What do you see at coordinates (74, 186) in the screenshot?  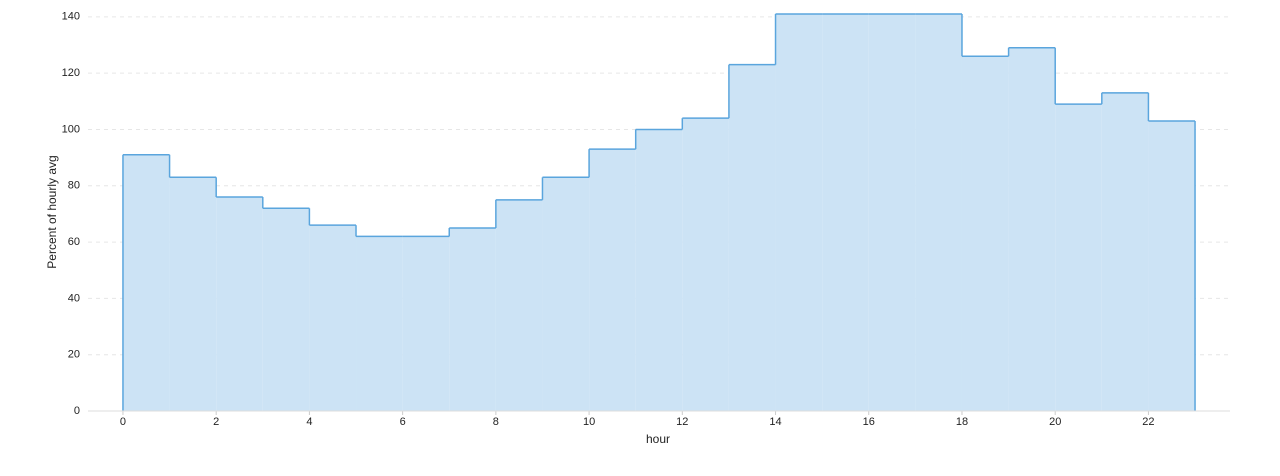 I see `y-tick-label: 80` at bounding box center [74, 186].